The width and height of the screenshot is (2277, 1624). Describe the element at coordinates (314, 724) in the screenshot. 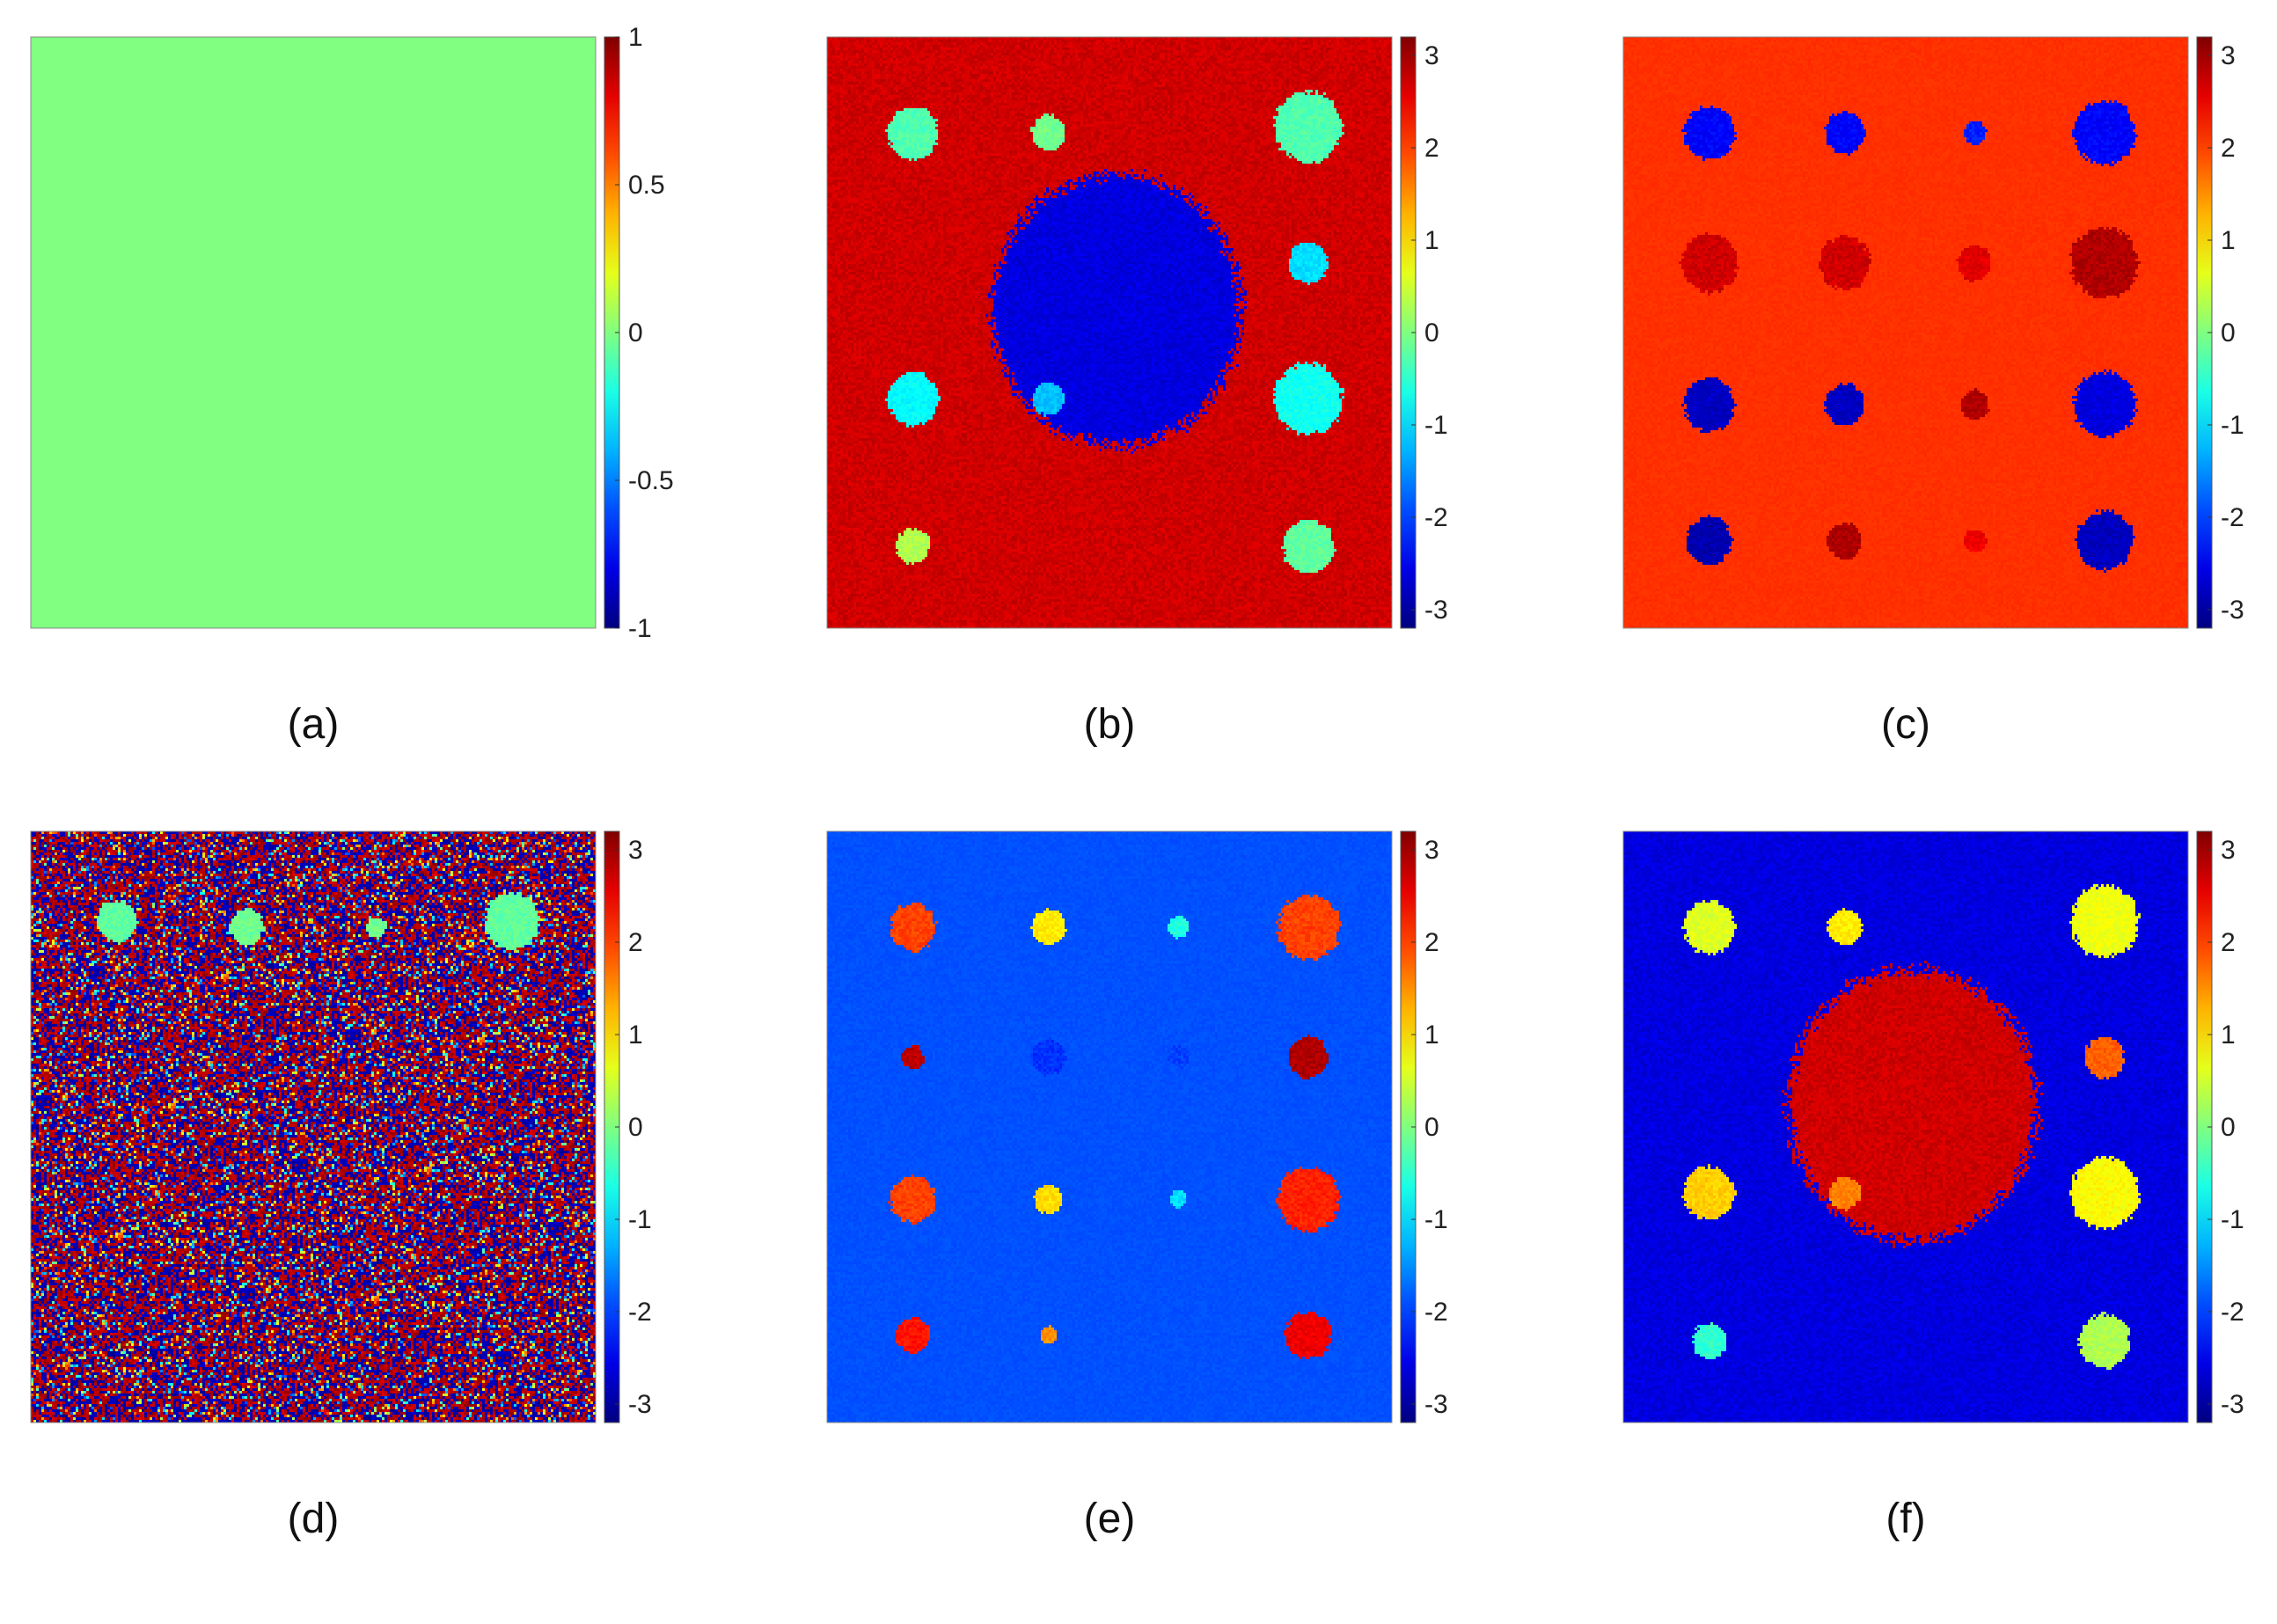

I see `panel-caption: (a)` at that location.